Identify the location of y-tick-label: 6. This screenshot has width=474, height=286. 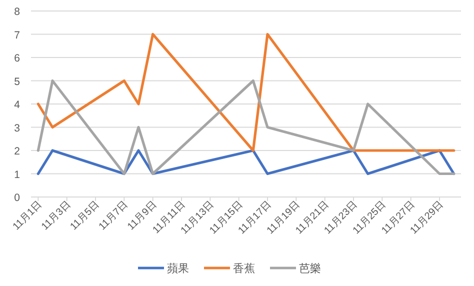
(17, 58).